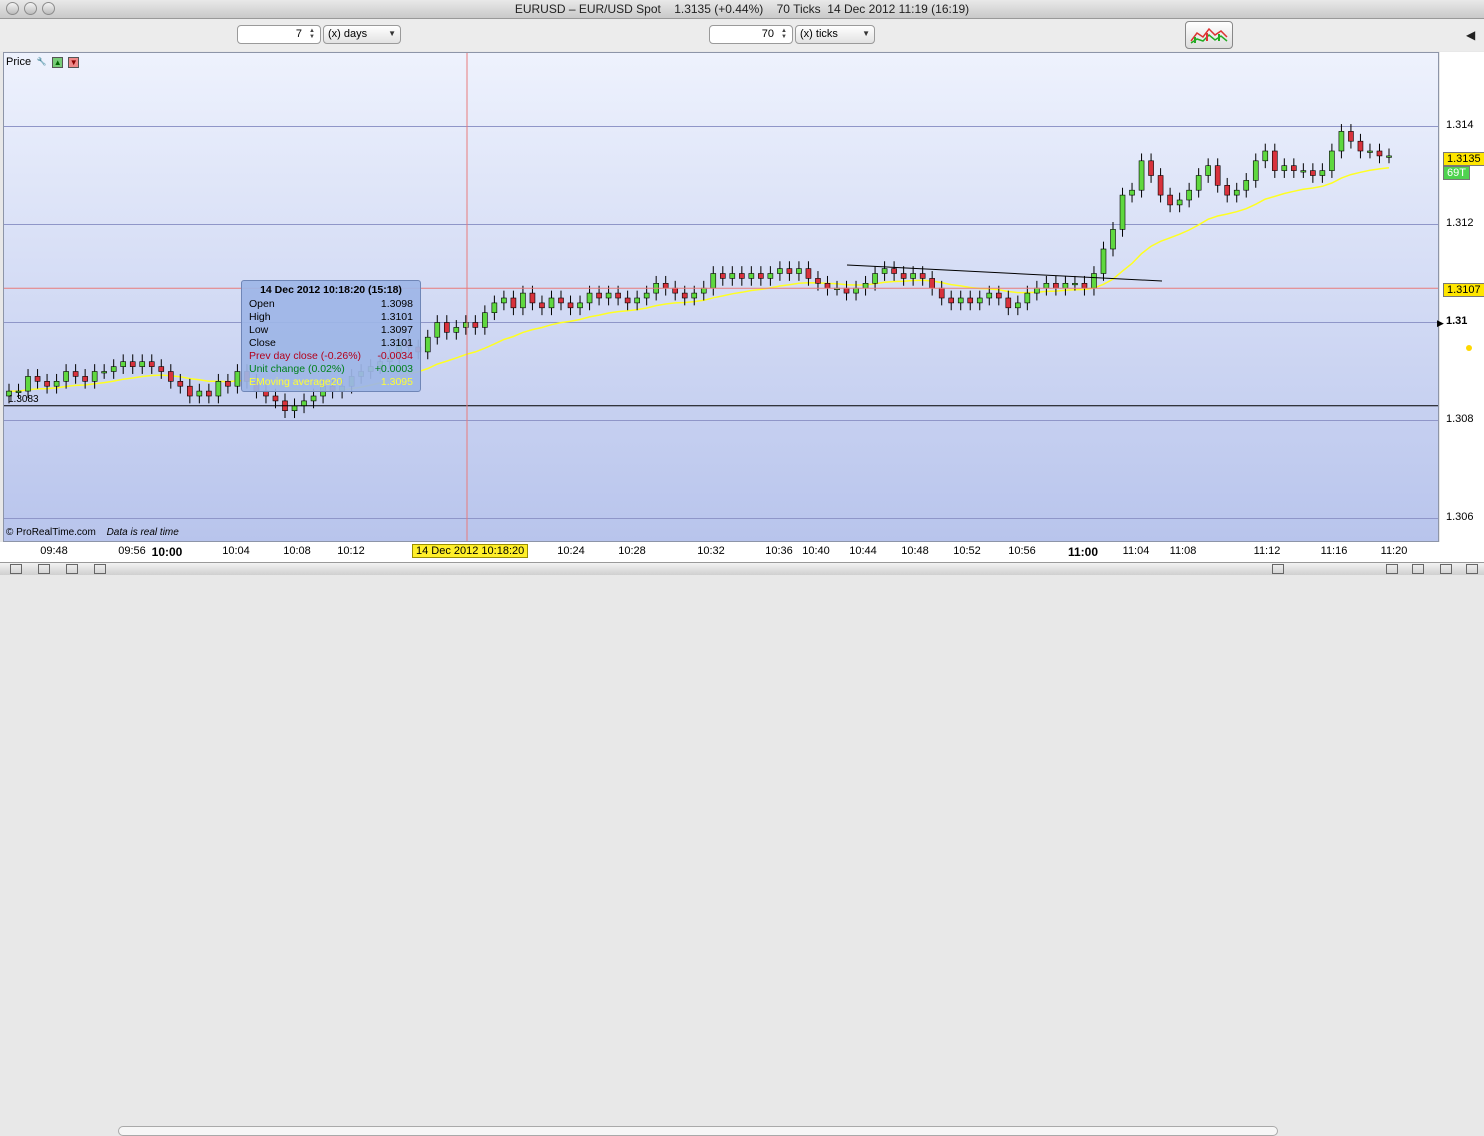 The image size is (1484, 1136). I want to click on realtime-text: Data is real time, so click(142, 532).